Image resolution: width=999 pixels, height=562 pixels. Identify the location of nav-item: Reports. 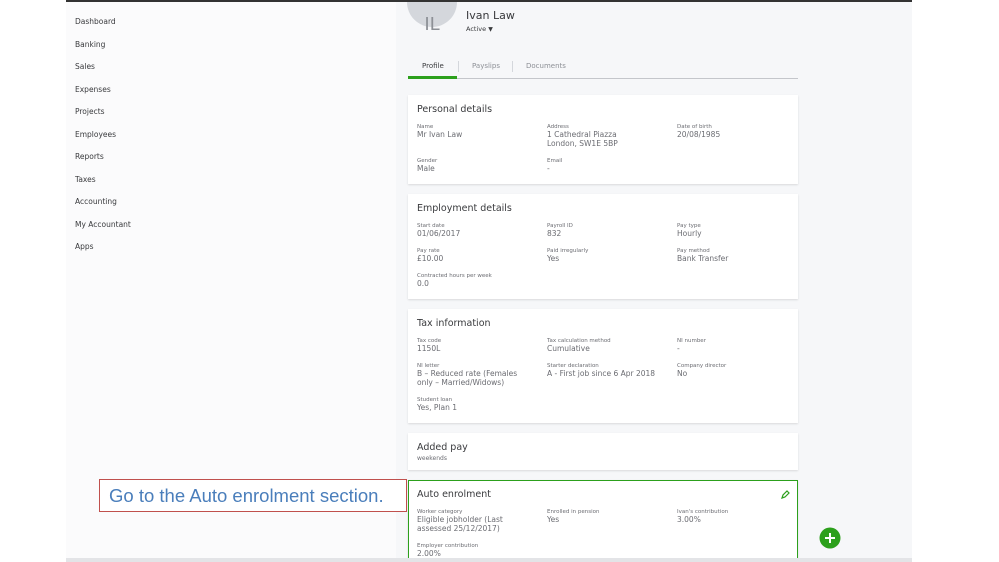
(89, 156).